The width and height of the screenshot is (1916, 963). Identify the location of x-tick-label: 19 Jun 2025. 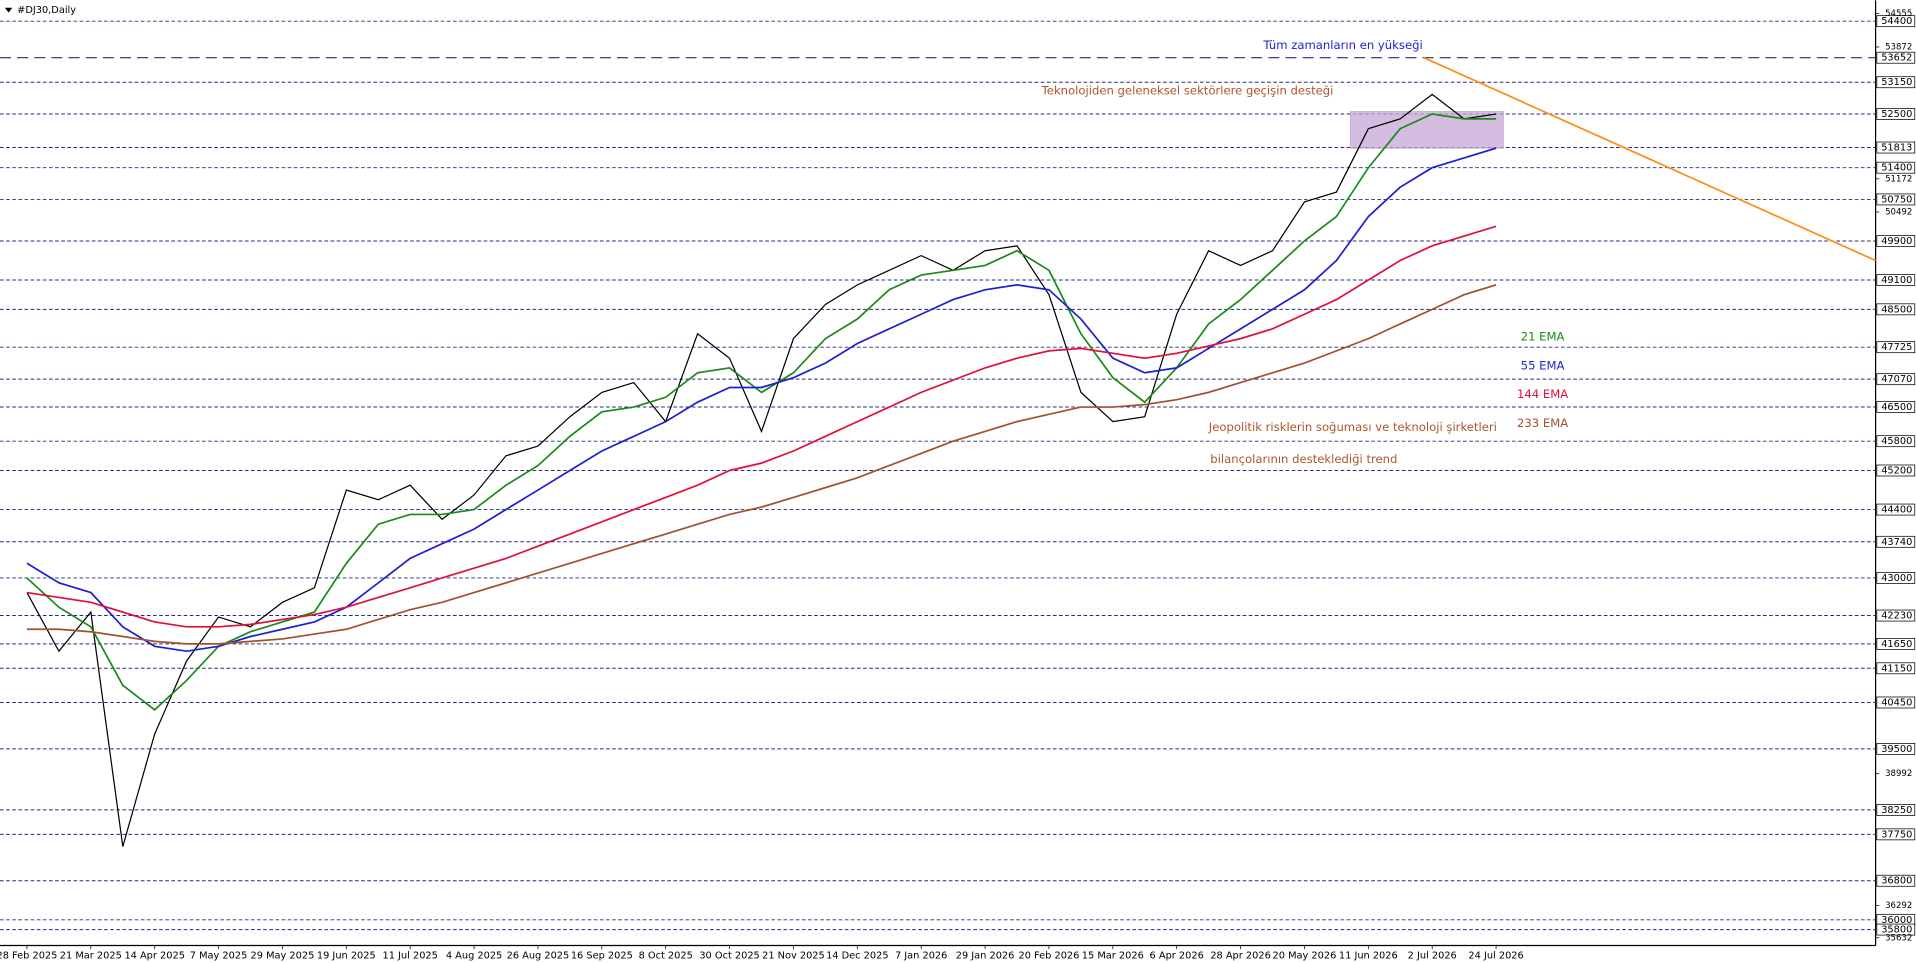
(346, 955).